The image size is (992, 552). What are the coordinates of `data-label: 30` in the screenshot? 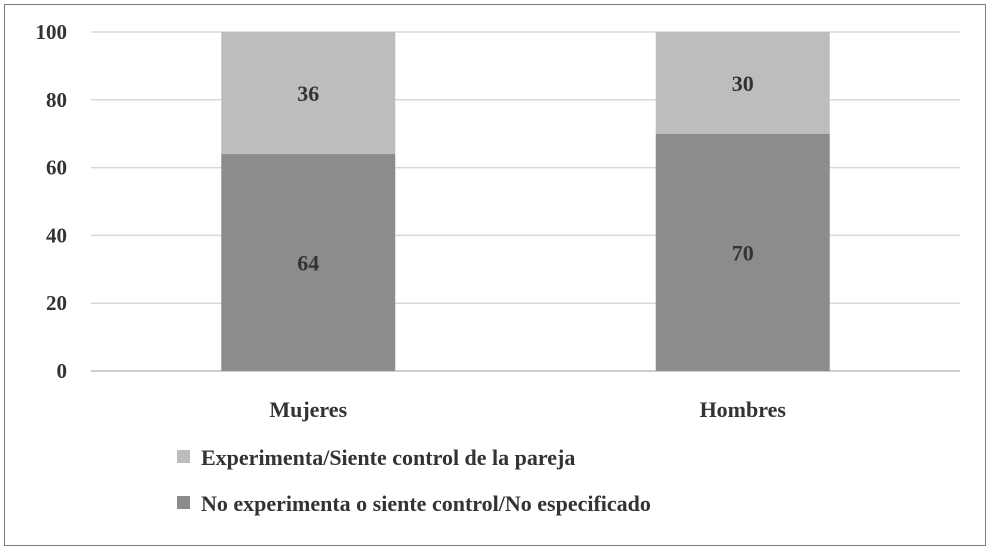 It's located at (743, 83).